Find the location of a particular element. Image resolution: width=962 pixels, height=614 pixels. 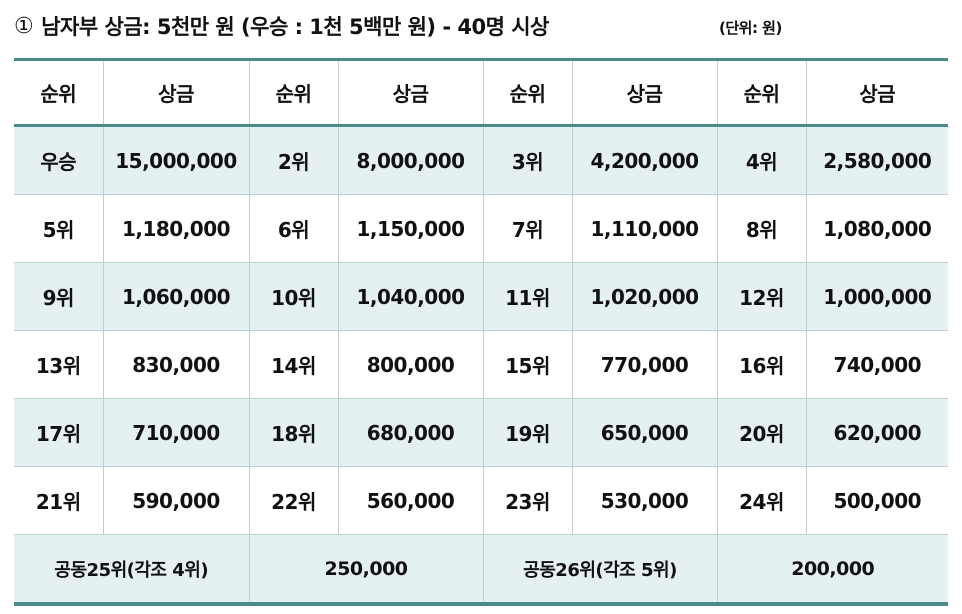

rank-cell: 6위 is located at coordinates (293, 228).